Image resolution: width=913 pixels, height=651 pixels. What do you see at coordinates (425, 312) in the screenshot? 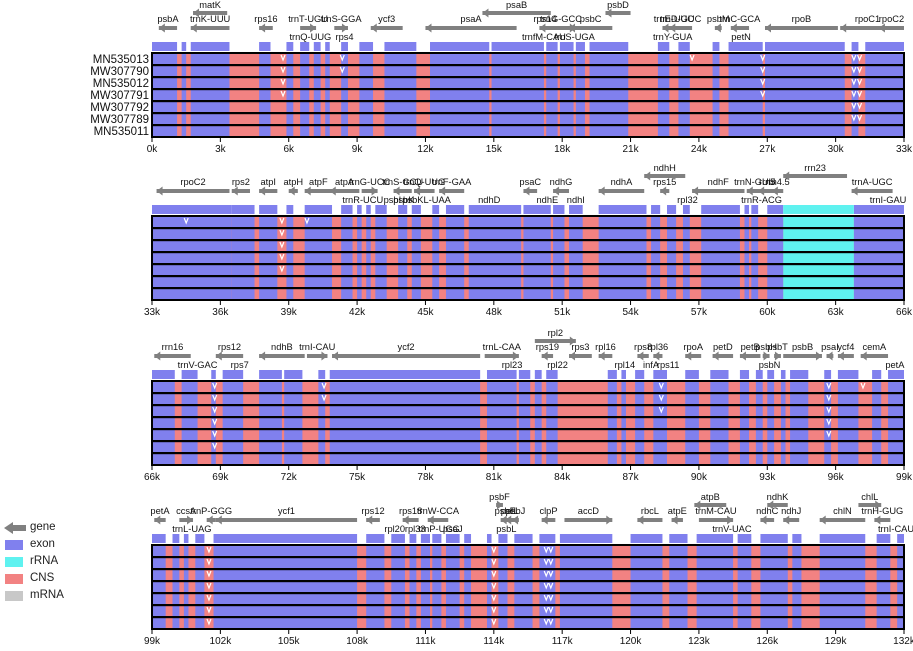
I see `axis-tick-label: 45k` at bounding box center [425, 312].